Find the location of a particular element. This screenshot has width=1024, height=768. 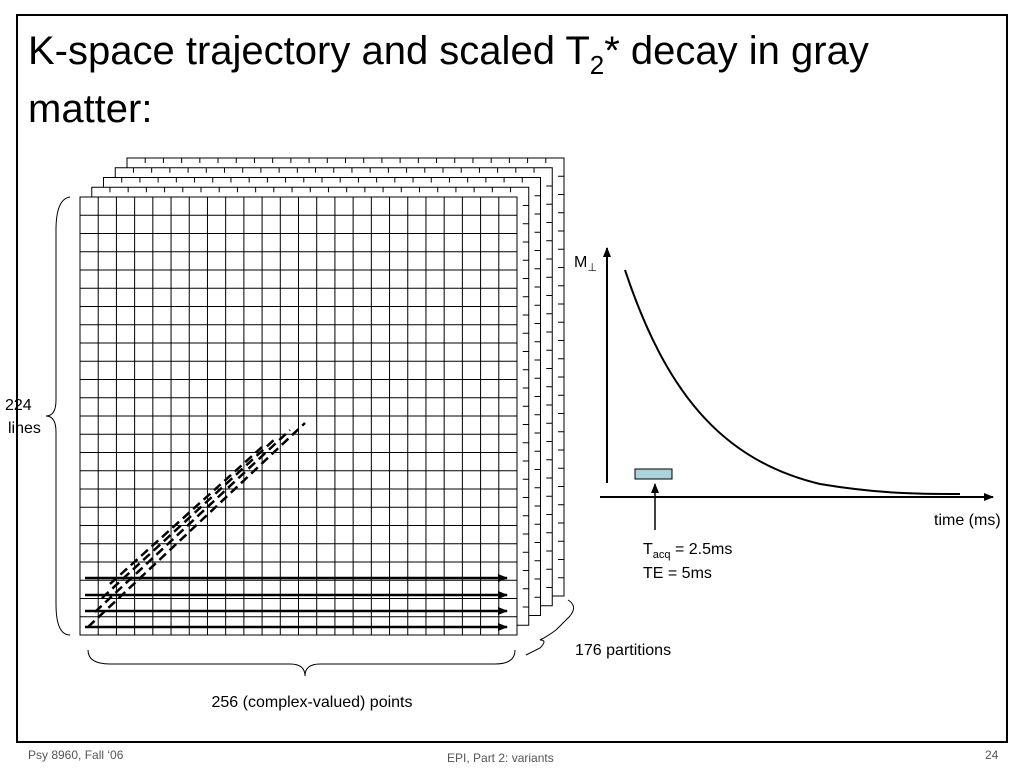

partitions-label: 176 partitions is located at coordinates (623, 650).